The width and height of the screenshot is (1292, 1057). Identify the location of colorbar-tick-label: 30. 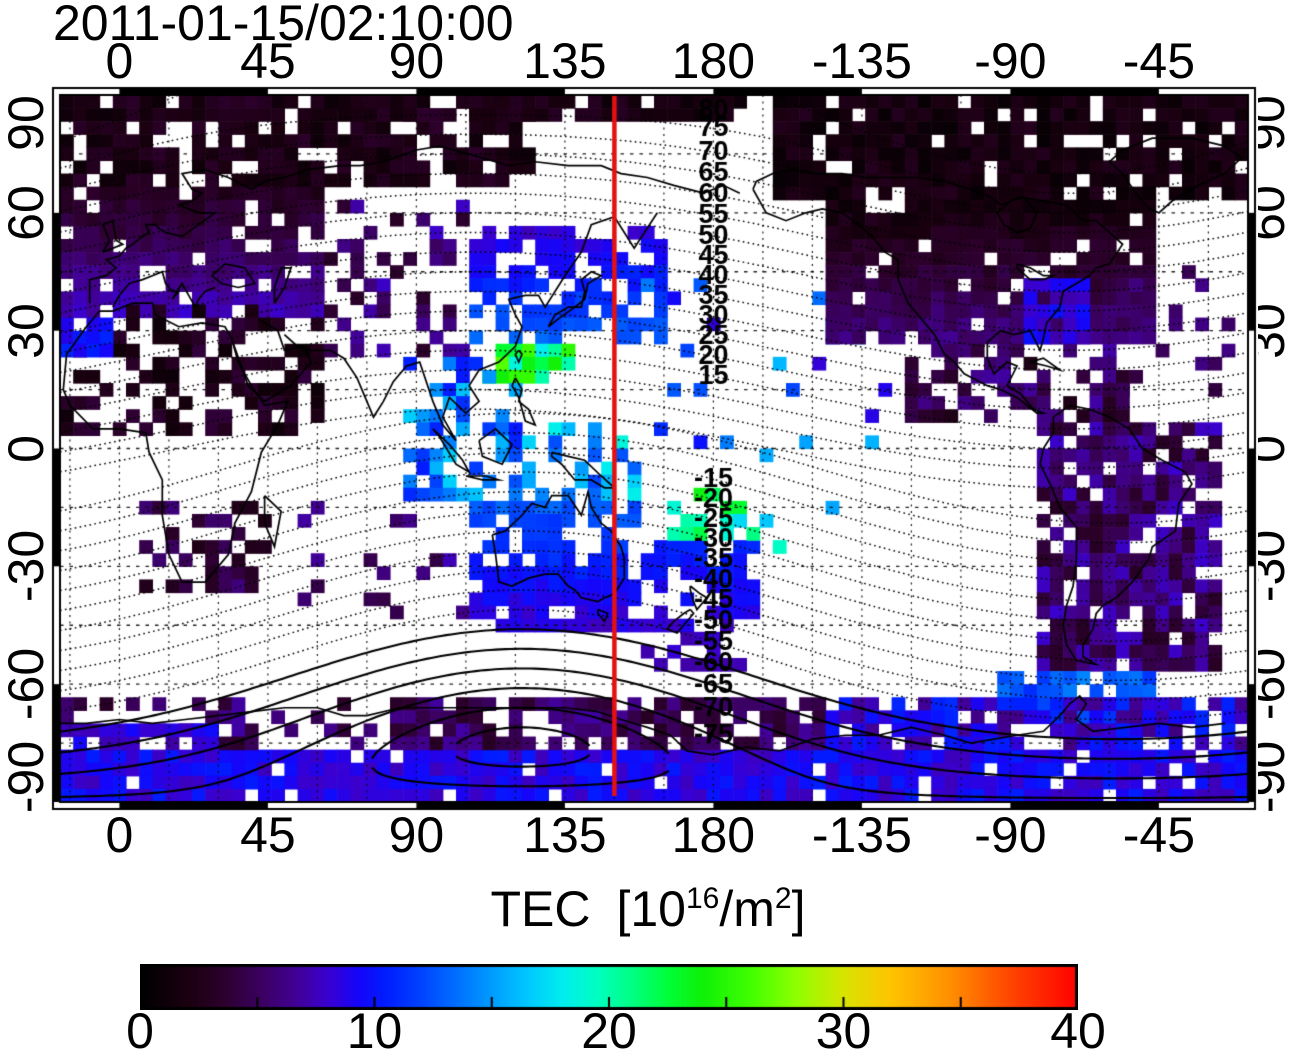
(843, 1030).